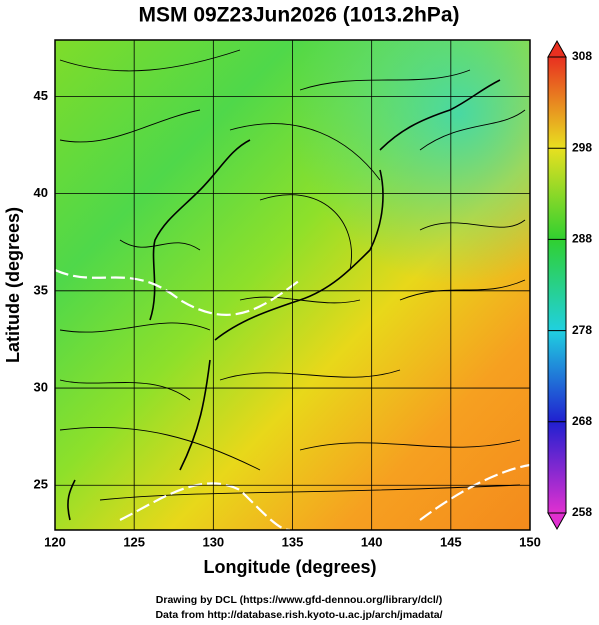 This screenshot has height=625, width=599. I want to click on colorbar-min-arrow, so click(557, 521).